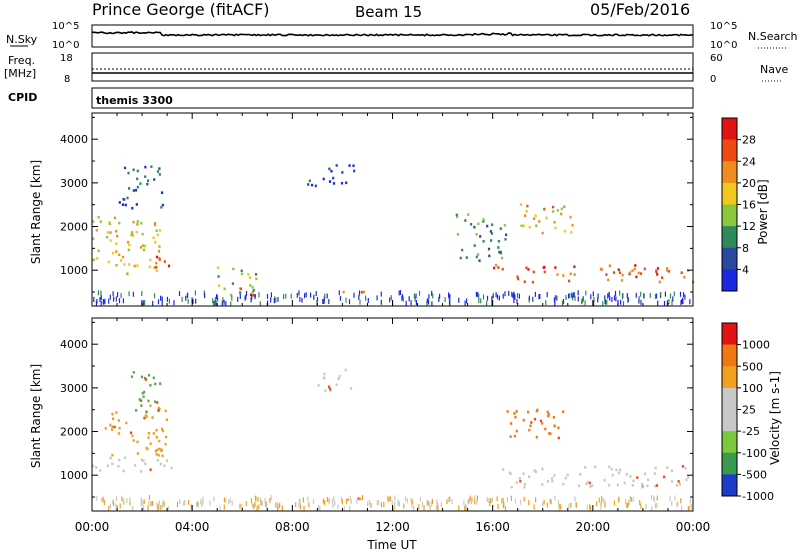 This screenshot has width=800, height=554. Describe the element at coordinates (723, 26) in the screenshot. I see `nsearch-tick-top: 10^5` at that location.